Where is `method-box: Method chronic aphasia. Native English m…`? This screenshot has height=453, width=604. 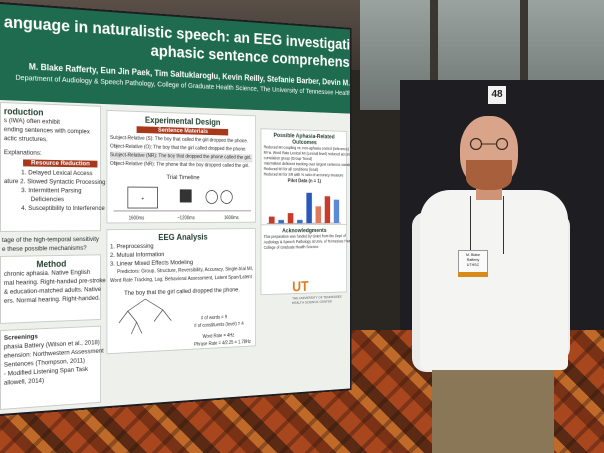
method-box: Method chronic aphasia. Native English m… is located at coordinates (50, 289).